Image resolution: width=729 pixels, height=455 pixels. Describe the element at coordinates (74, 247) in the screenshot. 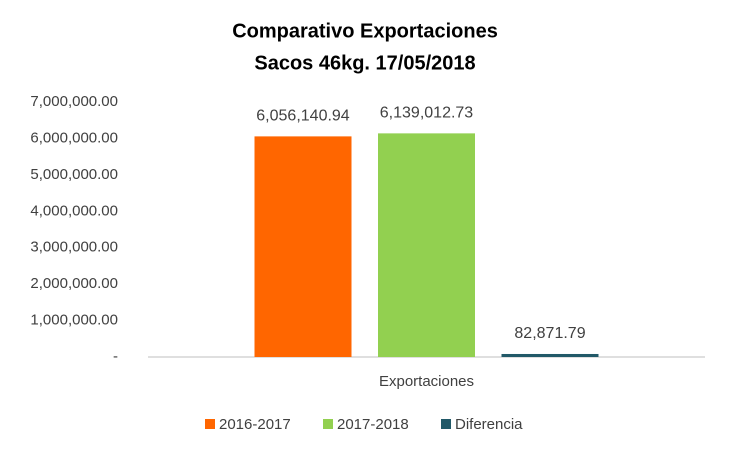

I see `y-tick-label: 3,000,000.00` at that location.